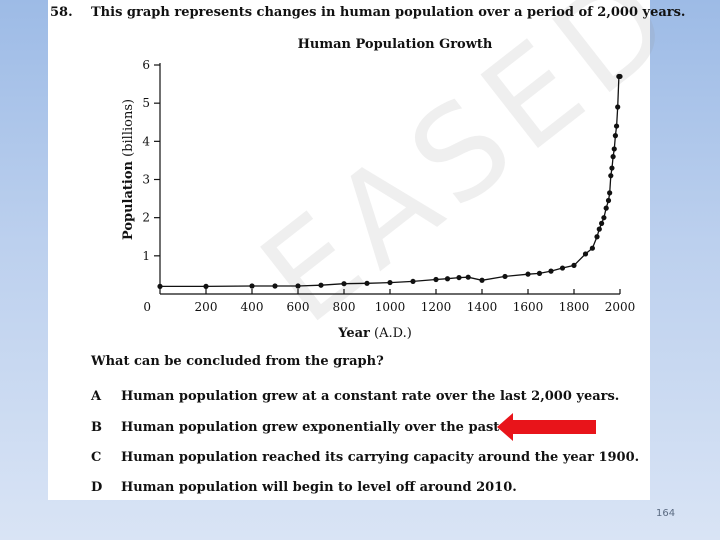 The height and width of the screenshot is (540, 720). What do you see at coordinates (344, 307) in the screenshot?
I see `x-tick-label: 800` at bounding box center [344, 307].